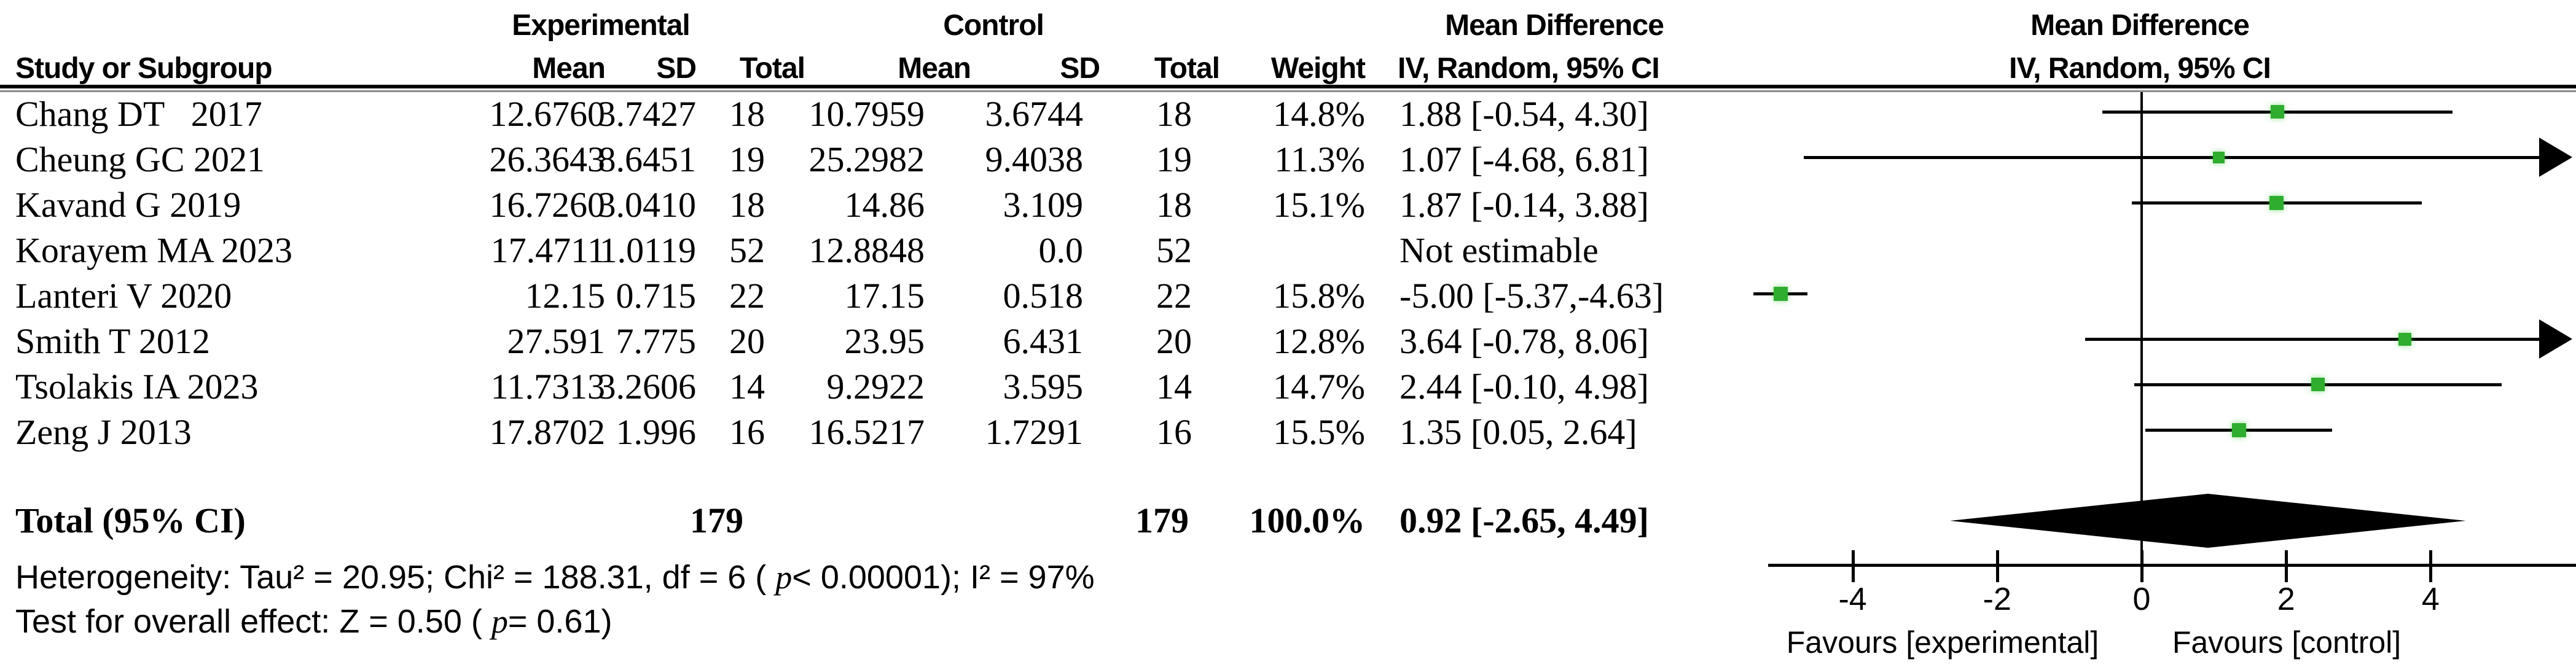 The image size is (2576, 670). I want to click on overall-p-symbol: p, so click(499, 622).